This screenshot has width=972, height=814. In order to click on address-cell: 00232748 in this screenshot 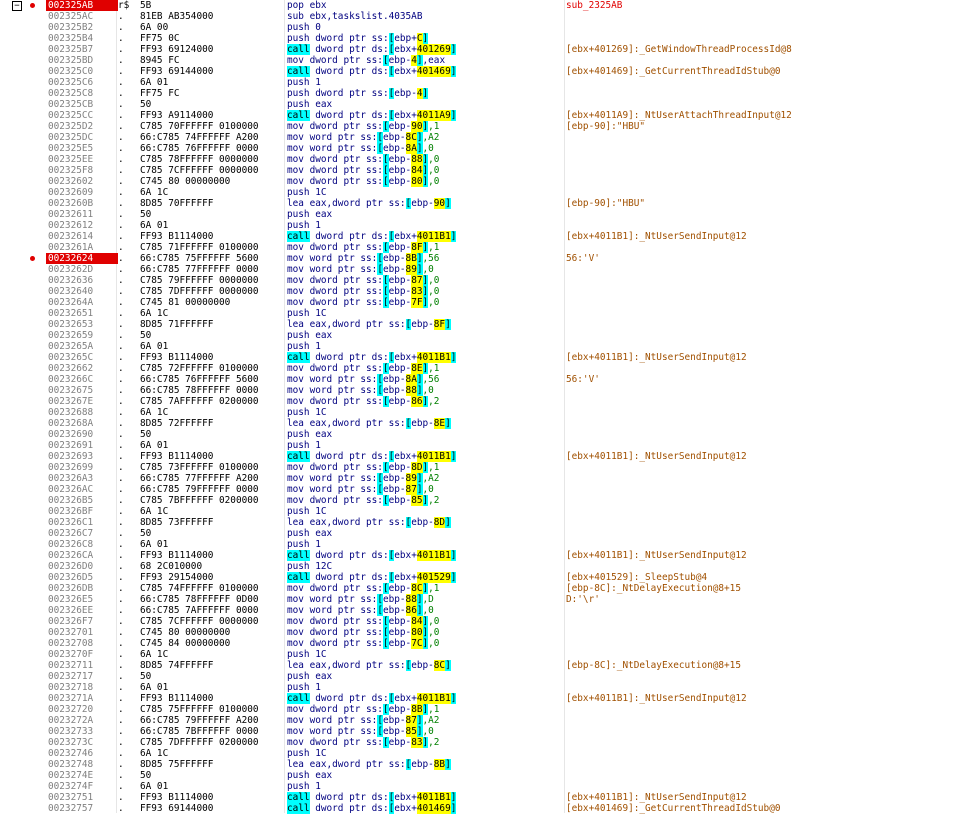, I will do `click(71, 764)`.